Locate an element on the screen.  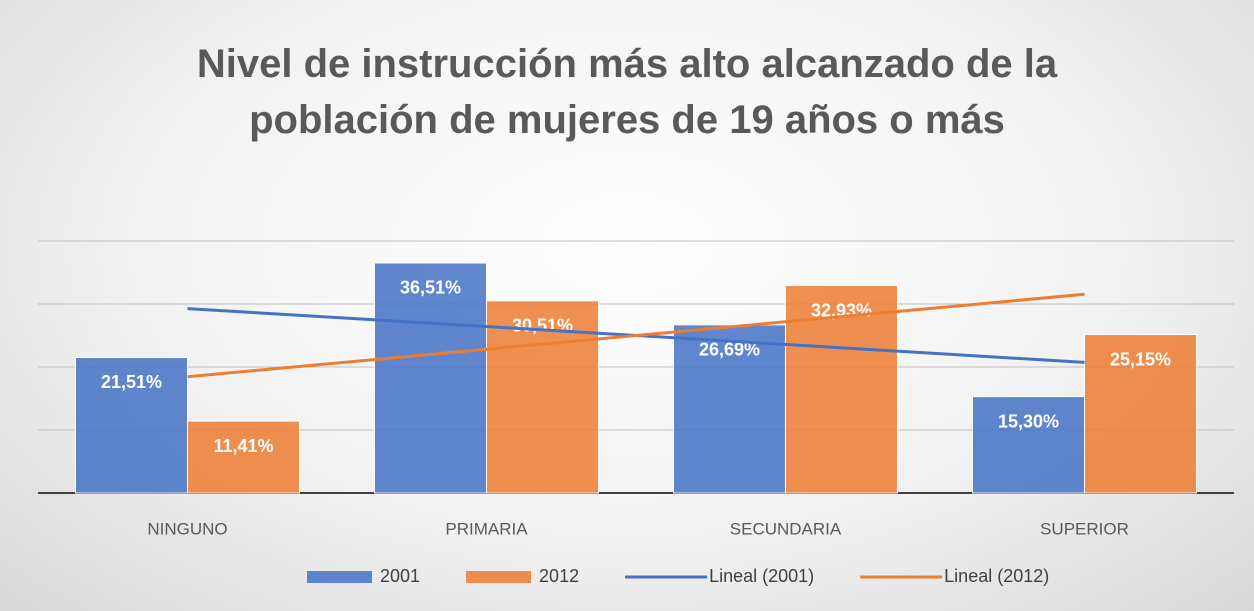
x-tick-label: SECUNDARIA is located at coordinates (786, 528).